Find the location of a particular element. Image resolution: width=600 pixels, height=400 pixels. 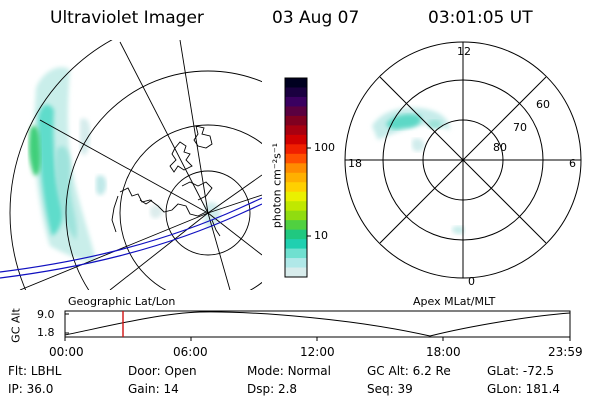

colorbar-tick-10: 10 is located at coordinates (321, 235).